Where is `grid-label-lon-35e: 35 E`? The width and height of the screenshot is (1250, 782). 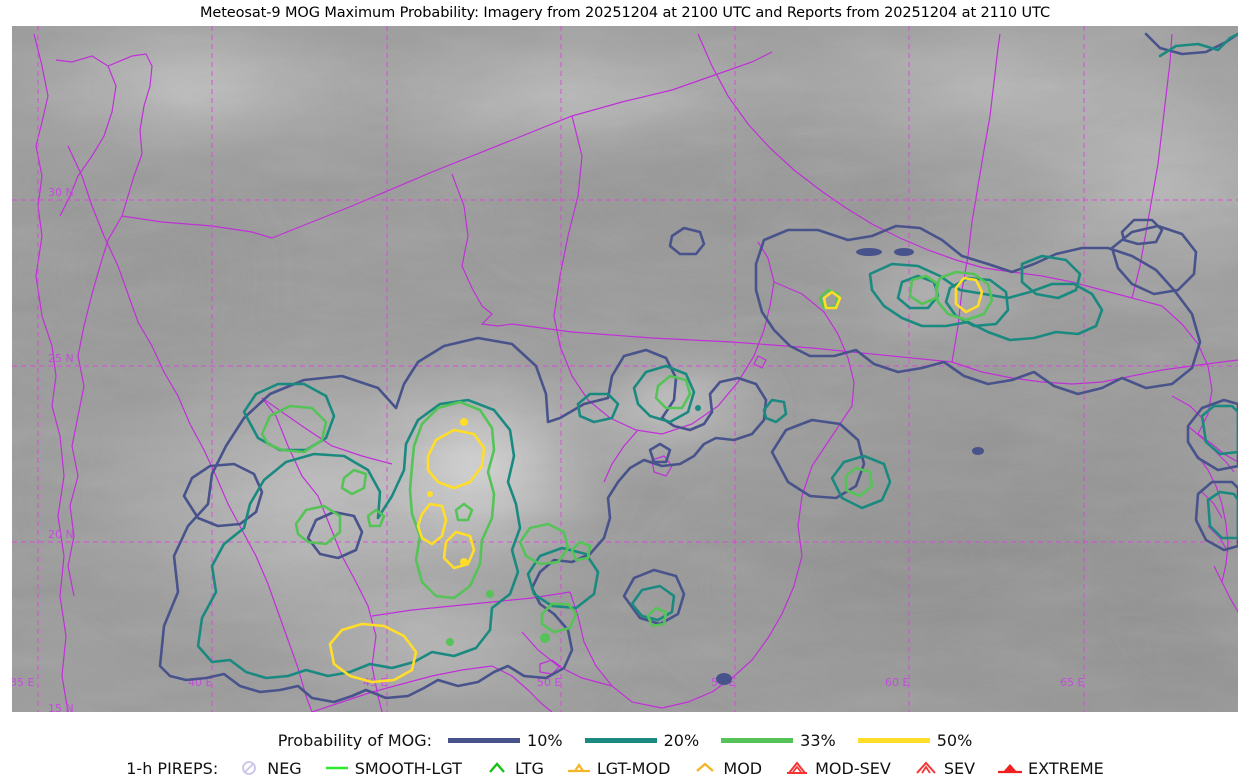
grid-label-lon-35e: 35 E is located at coordinates (23, 682).